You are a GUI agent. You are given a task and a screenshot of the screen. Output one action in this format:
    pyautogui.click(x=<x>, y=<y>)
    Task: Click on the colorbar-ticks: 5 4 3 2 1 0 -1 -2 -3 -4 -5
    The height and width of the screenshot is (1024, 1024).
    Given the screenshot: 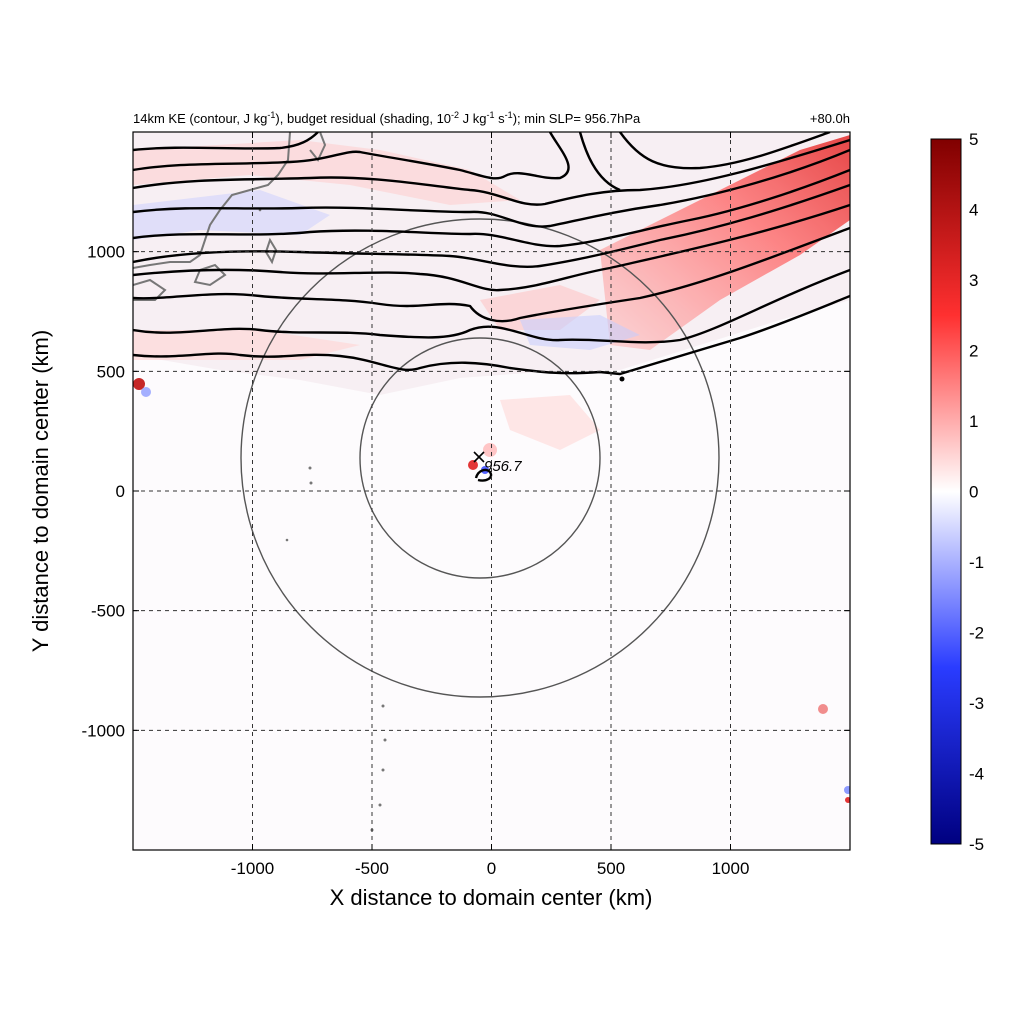 What is the action you would take?
    pyautogui.click(x=976, y=492)
    